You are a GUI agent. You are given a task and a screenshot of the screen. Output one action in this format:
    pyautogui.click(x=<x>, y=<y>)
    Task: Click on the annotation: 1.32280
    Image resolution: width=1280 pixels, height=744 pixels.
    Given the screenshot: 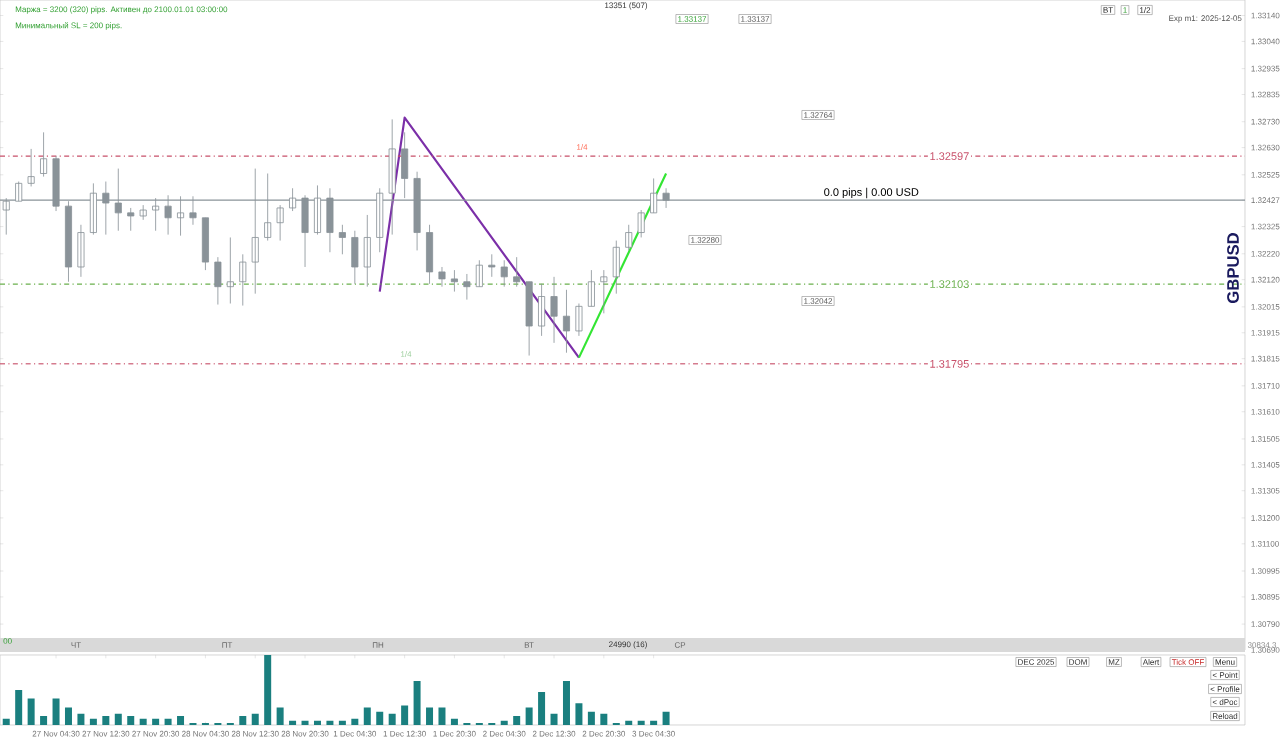 What is the action you would take?
    pyautogui.click(x=705, y=240)
    